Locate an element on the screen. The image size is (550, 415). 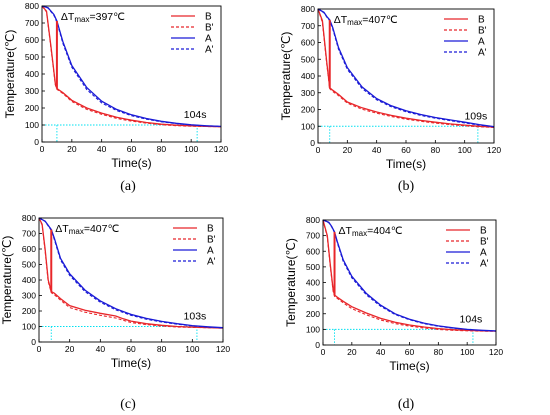
annotation-value: =404℃ is located at coordinates (385, 231).